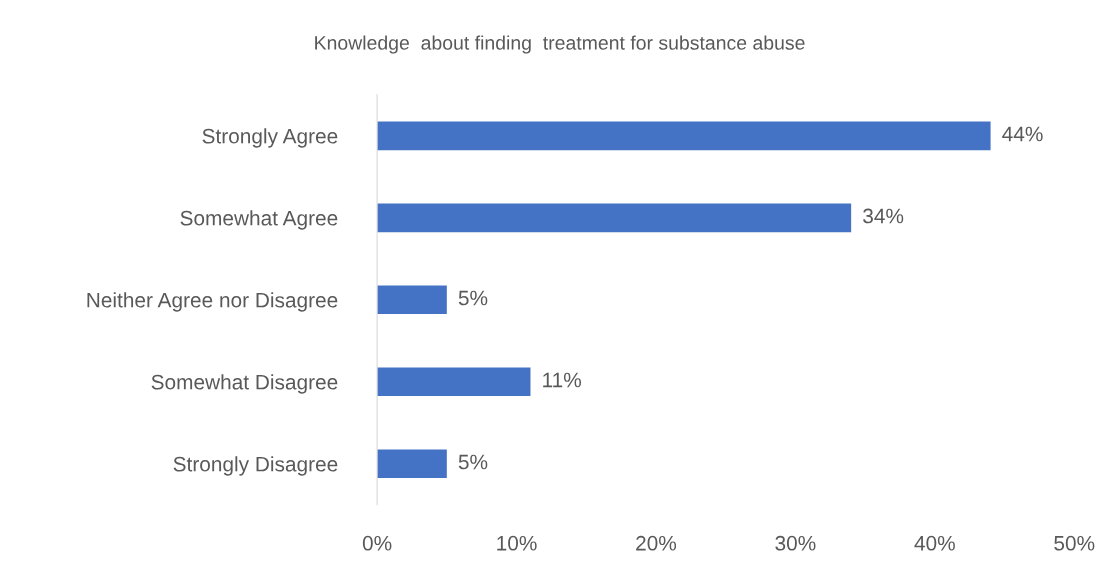 This screenshot has height=571, width=1119. Describe the element at coordinates (259, 220) in the screenshot. I see `y-tick-label: Somewhat Agree` at that location.